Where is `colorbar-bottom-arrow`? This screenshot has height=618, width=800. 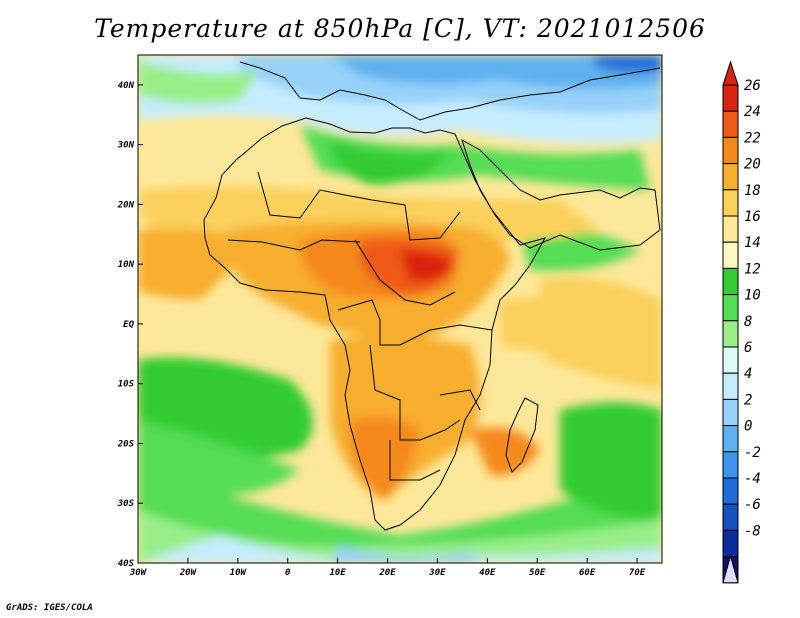 colorbar-bottom-arrow is located at coordinates (730, 569).